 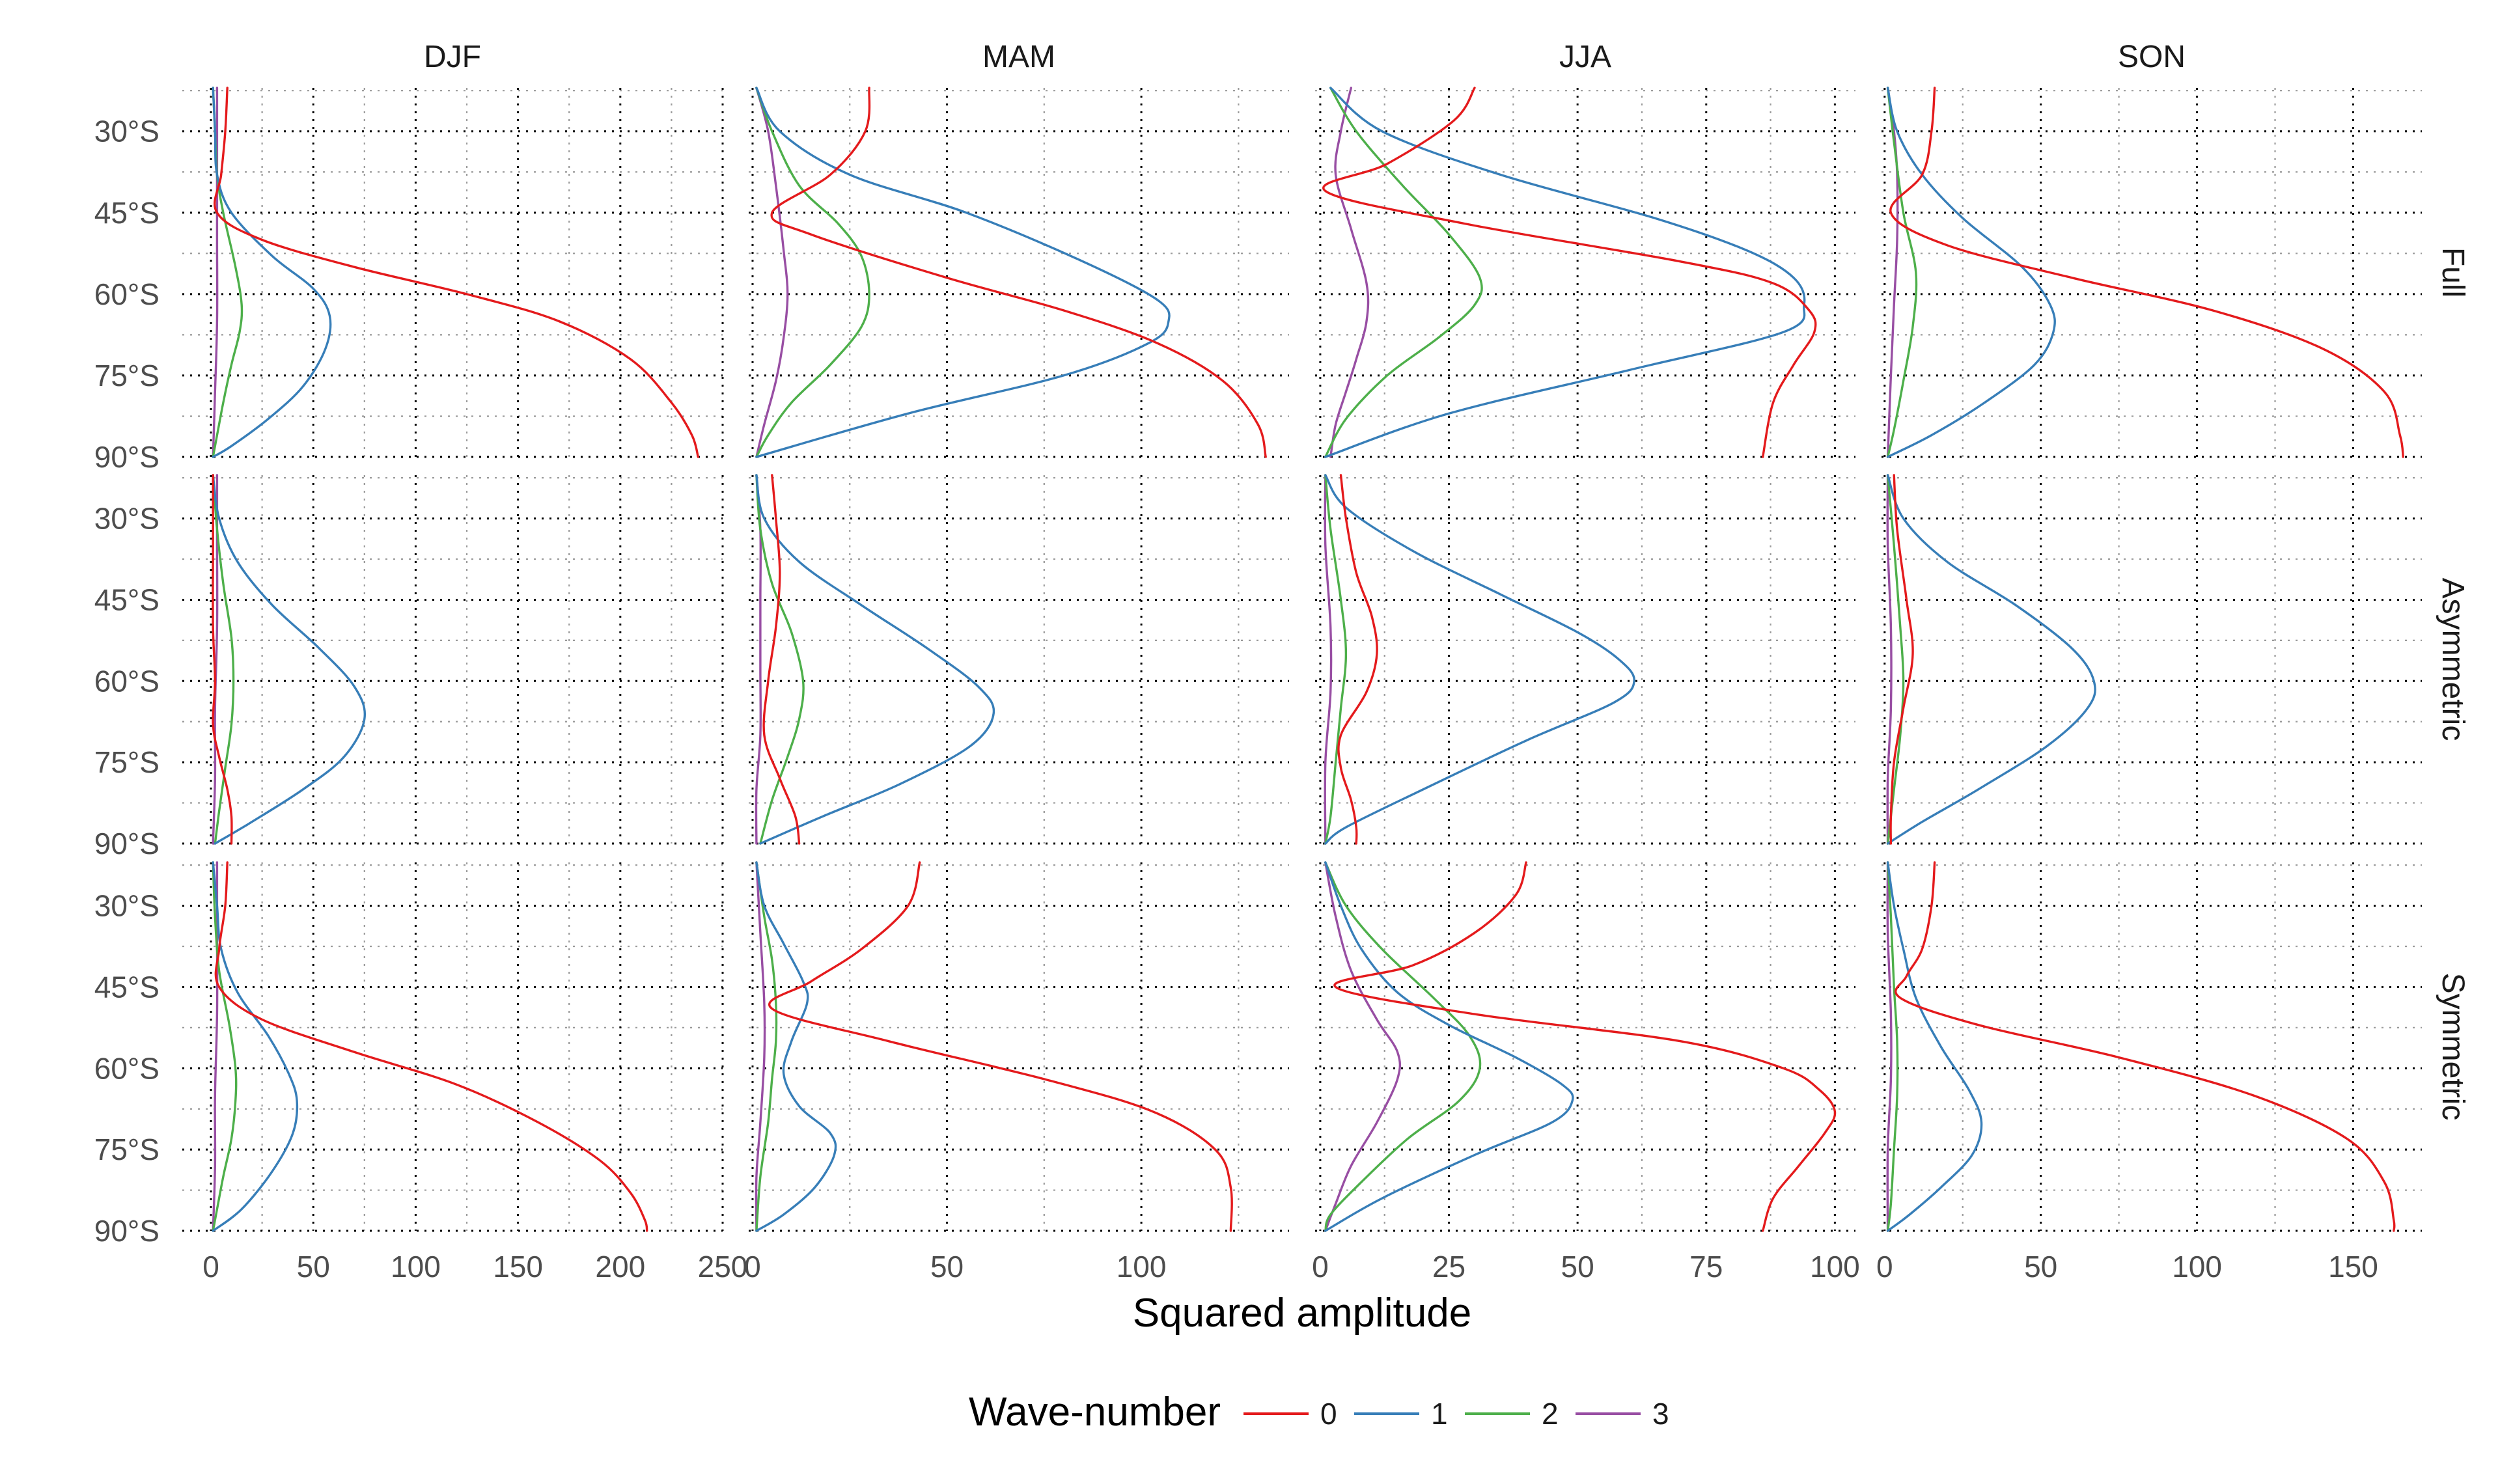 I want to click on series-wave-1-jja-symmetric, so click(x=1449, y=1046).